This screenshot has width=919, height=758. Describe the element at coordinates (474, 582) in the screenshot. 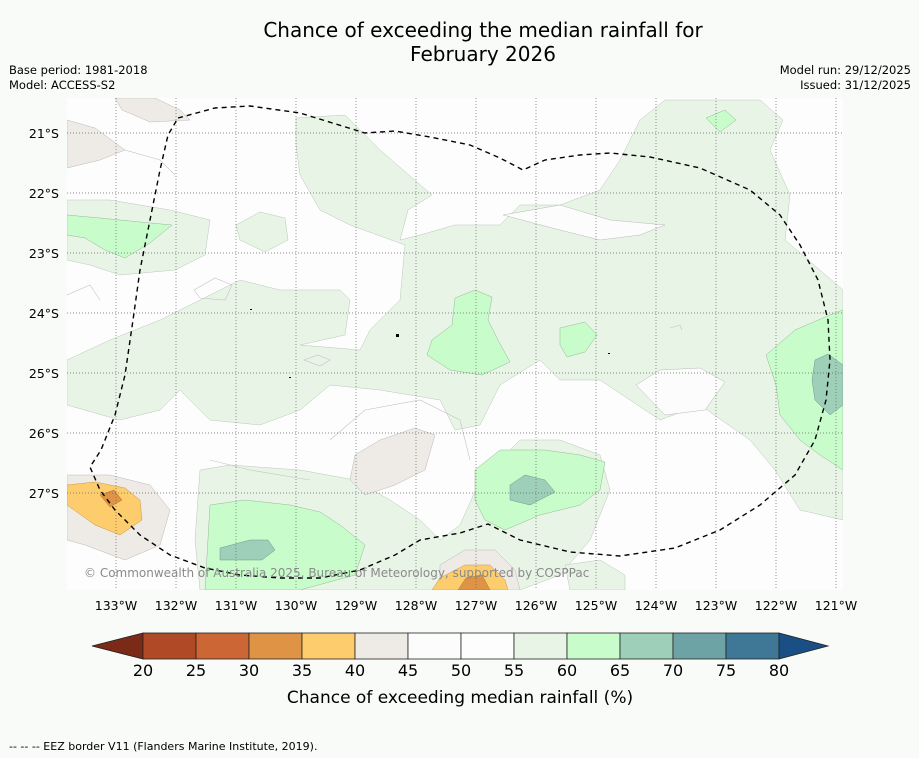

I see `zone-30-35-south` at that location.